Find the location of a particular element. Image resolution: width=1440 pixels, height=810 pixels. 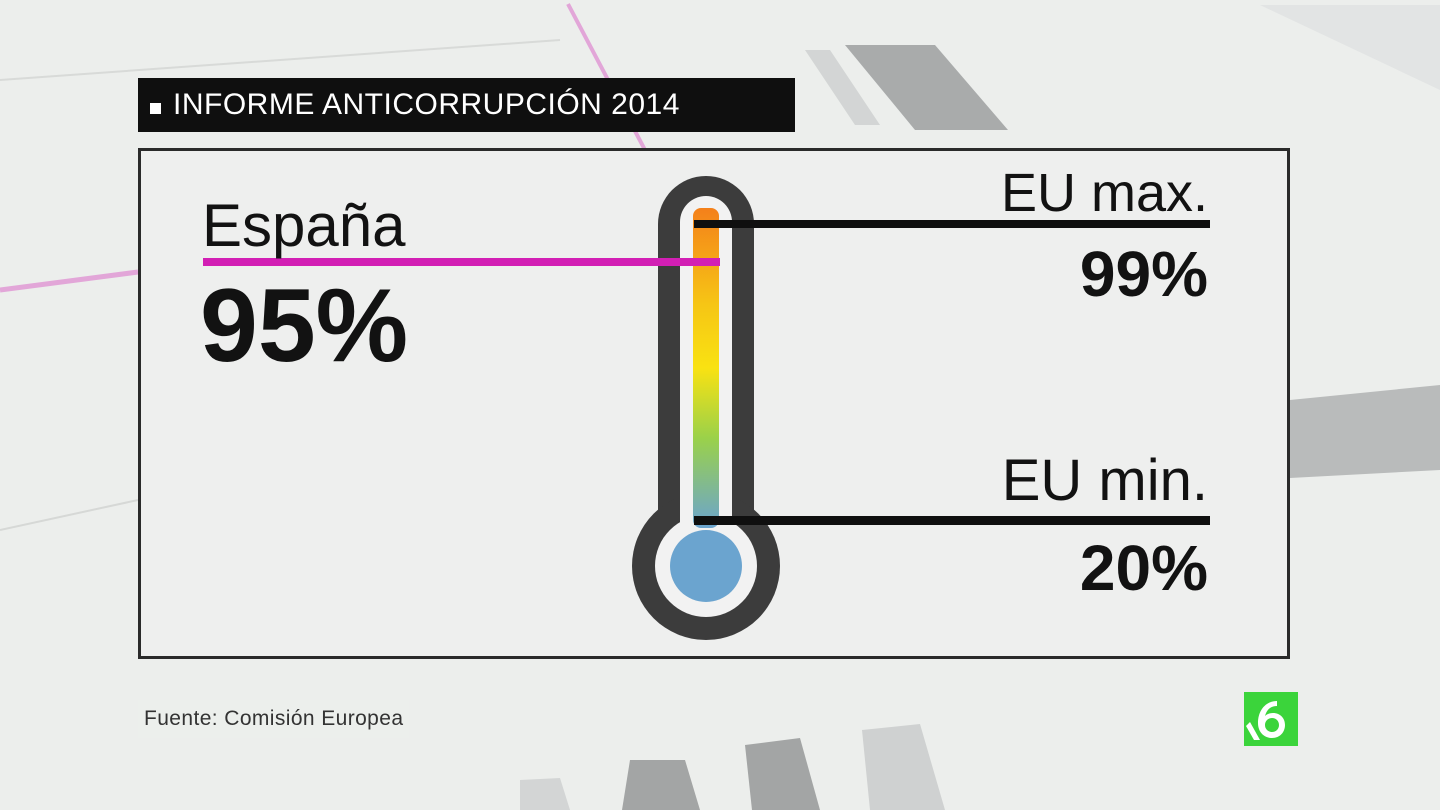

spain-label: España is located at coordinates (304, 225).